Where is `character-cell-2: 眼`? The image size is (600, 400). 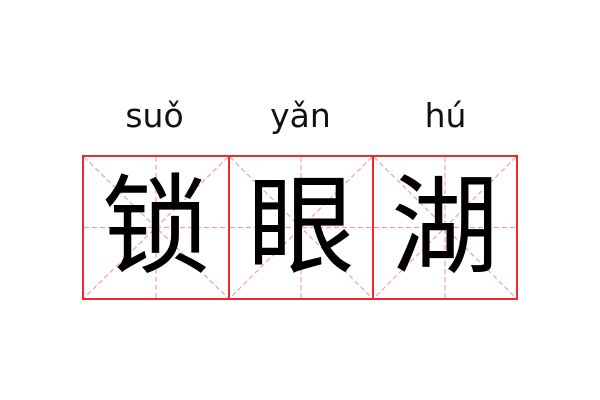 character-cell-2: 眼 is located at coordinates (299, 227).